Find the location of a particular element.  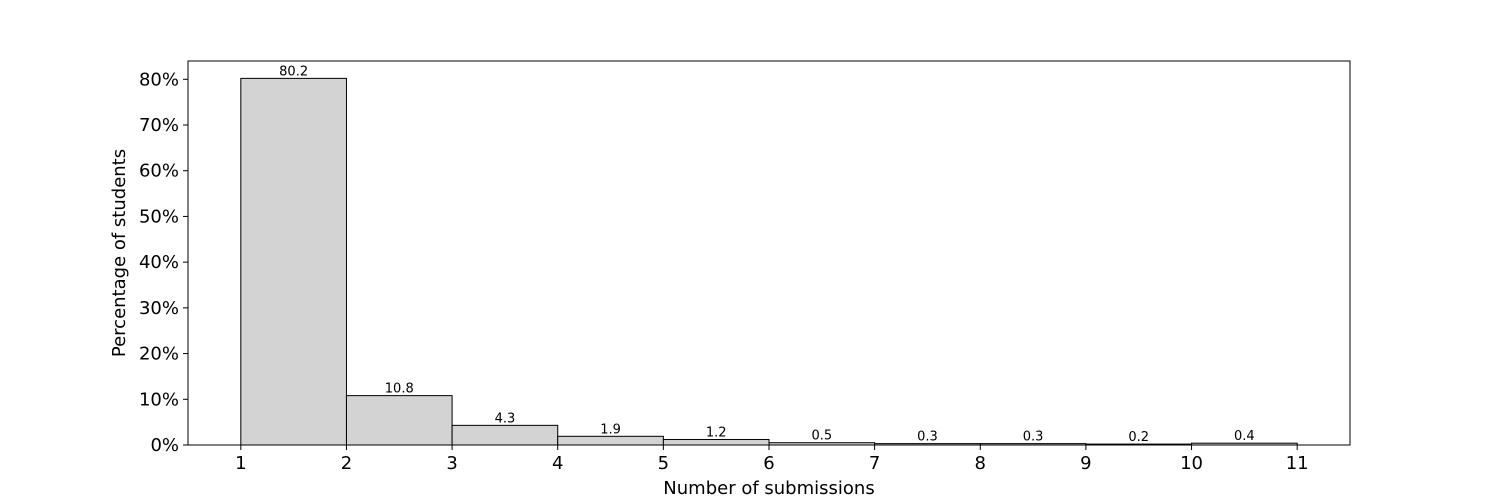

y-axis-title: Percentage of students is located at coordinates (119, 253).